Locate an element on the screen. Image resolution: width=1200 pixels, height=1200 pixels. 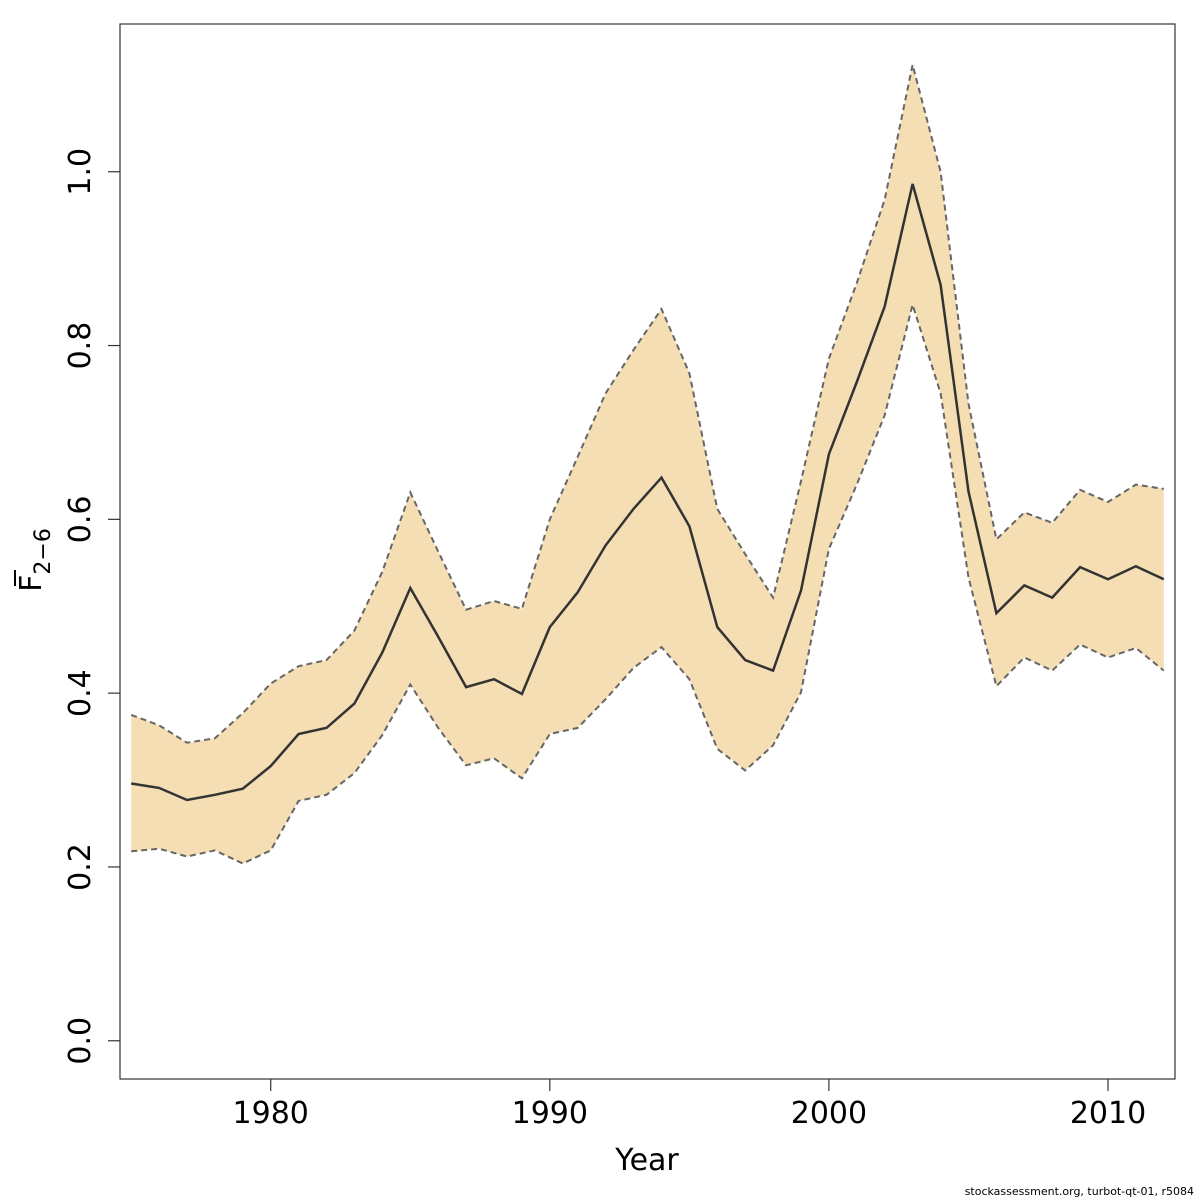
y-axis-title: F2−6 is located at coordinates (35, 560).